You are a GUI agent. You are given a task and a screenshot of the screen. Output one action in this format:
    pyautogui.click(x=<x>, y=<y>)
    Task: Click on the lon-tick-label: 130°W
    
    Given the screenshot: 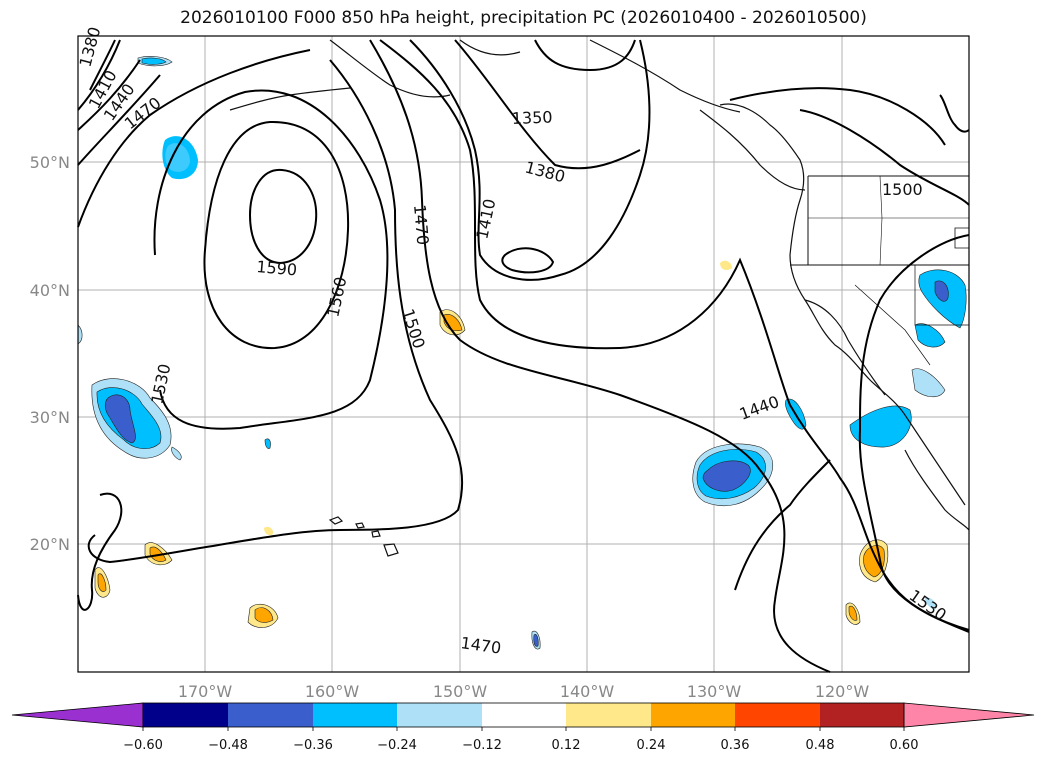 What is the action you would take?
    pyautogui.click(x=714, y=691)
    